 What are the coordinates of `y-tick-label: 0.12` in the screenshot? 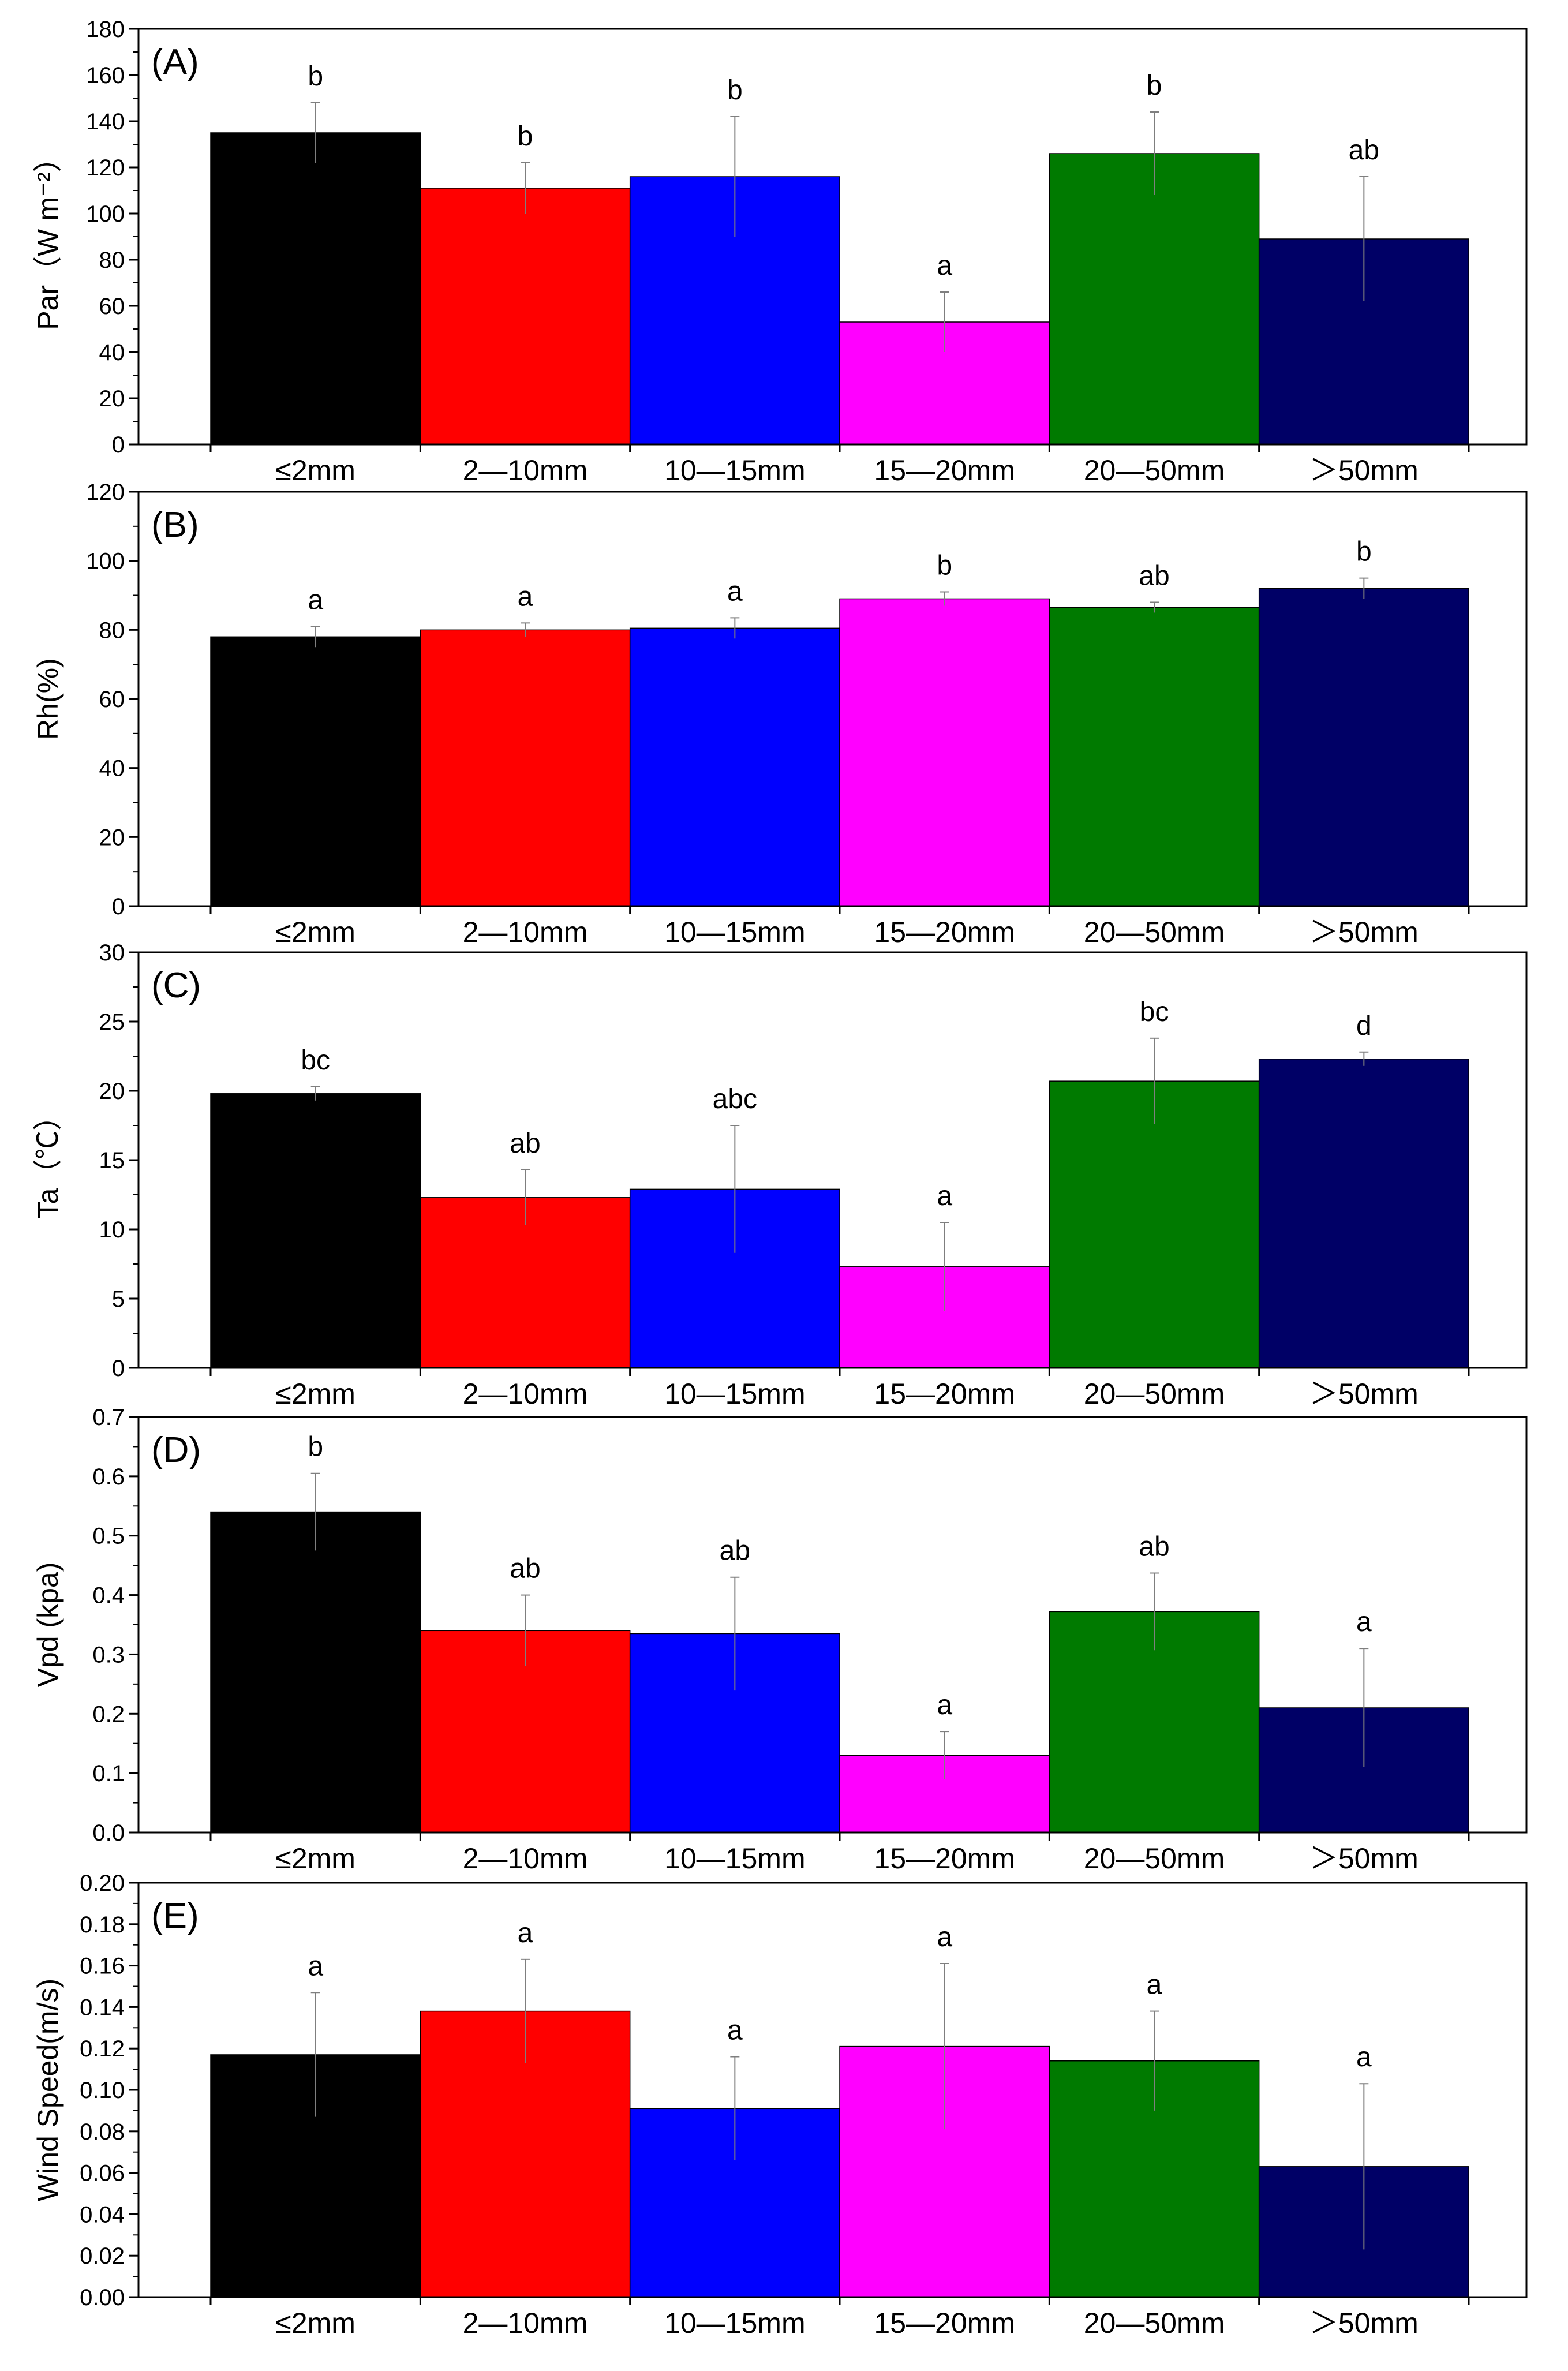 It's located at (102, 2049).